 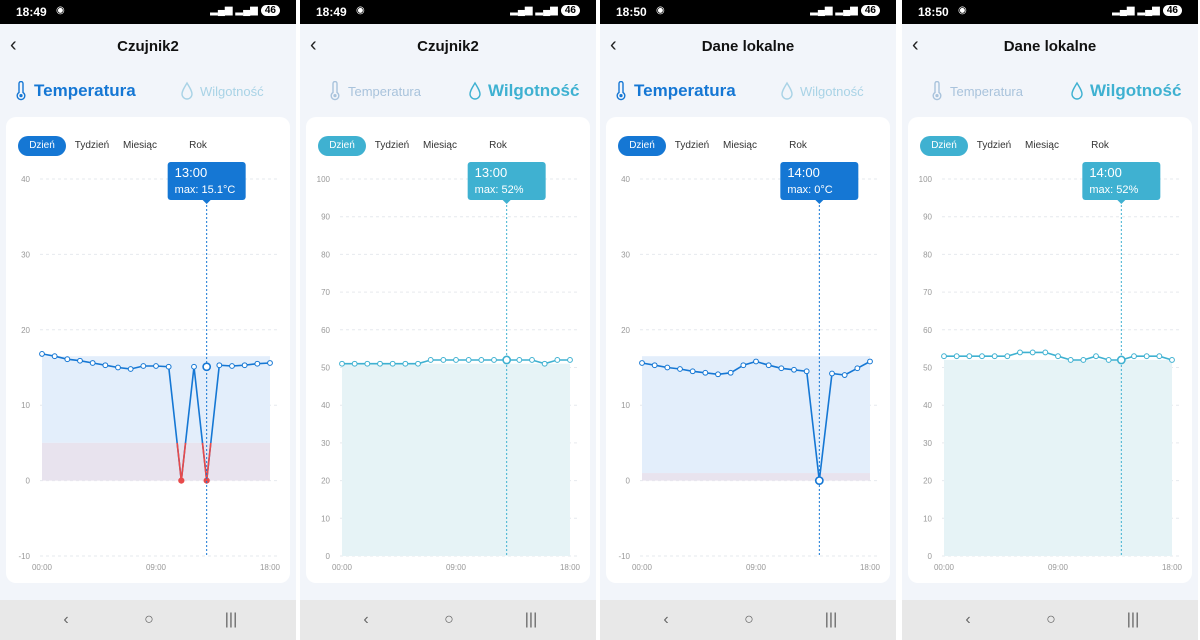 I want to click on x-tick-label: 00:00, so click(x=342, y=567).